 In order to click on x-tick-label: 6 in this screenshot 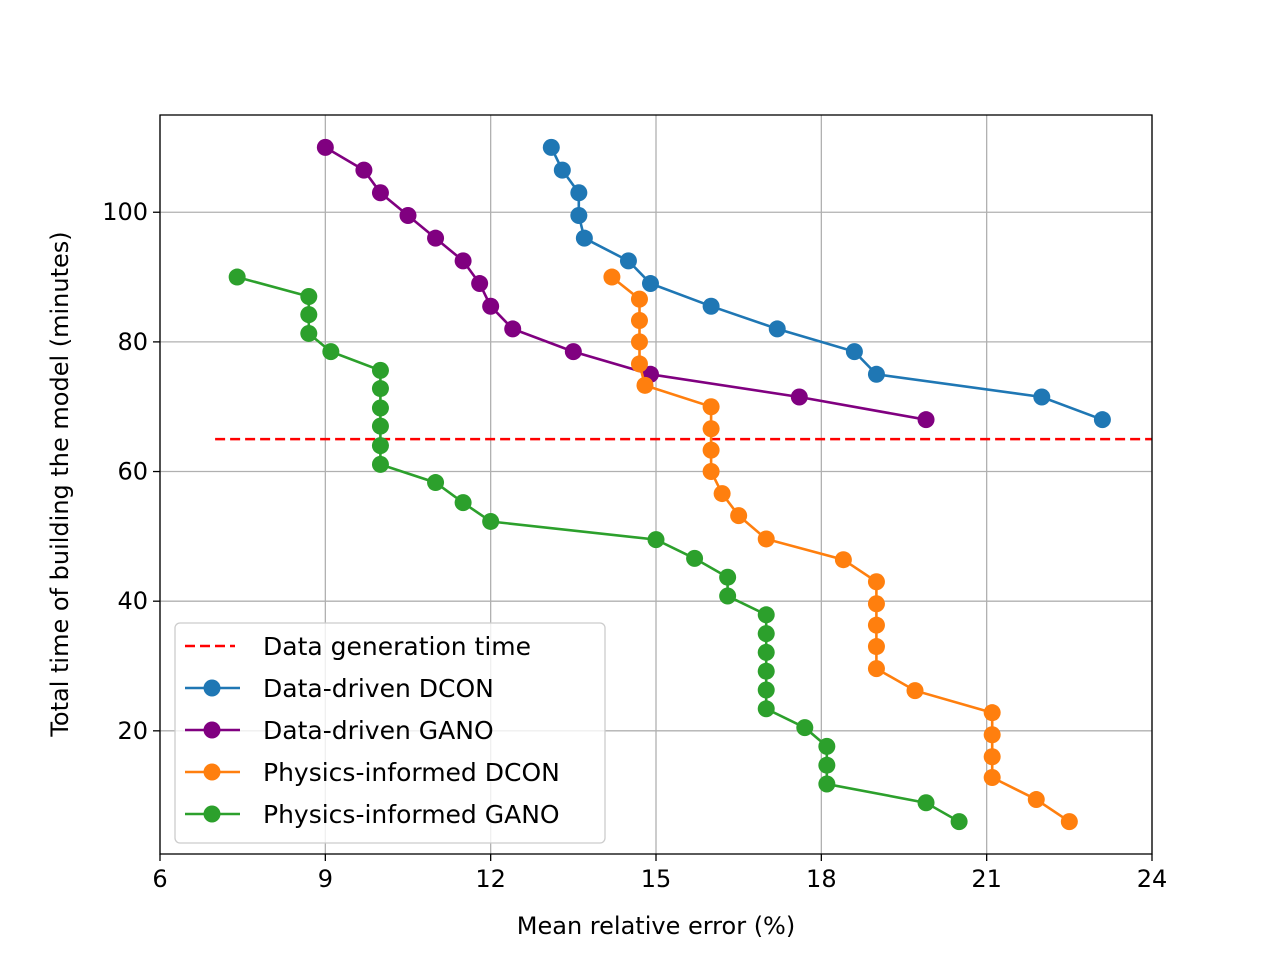, I will do `click(159, 879)`.